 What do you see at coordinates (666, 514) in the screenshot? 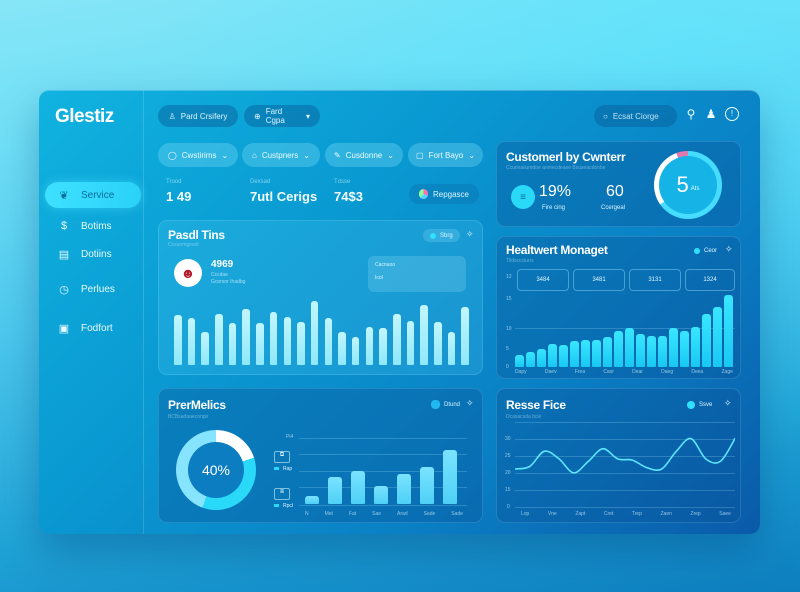
I see `x-tick: Zaen` at bounding box center [666, 514].